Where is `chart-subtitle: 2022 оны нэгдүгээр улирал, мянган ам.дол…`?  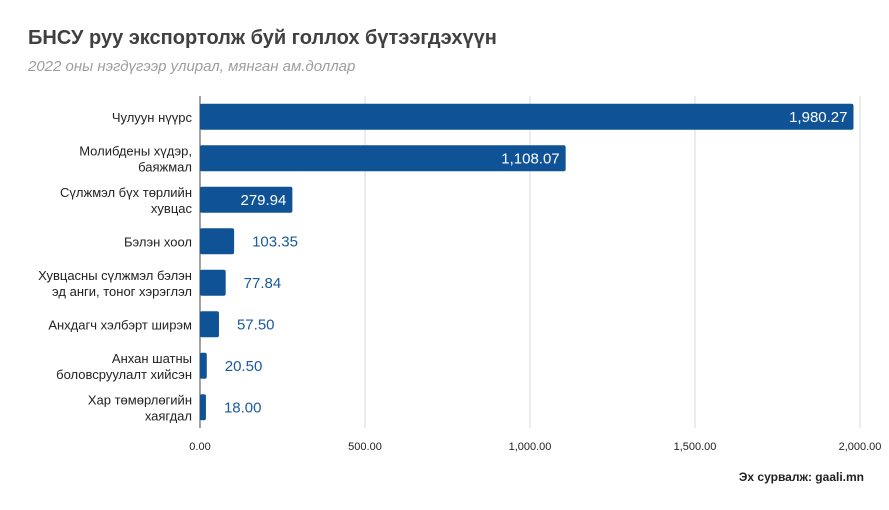 chart-subtitle: 2022 оны нэгдүгээр улирал, мянган ам.дол… is located at coordinates (192, 66).